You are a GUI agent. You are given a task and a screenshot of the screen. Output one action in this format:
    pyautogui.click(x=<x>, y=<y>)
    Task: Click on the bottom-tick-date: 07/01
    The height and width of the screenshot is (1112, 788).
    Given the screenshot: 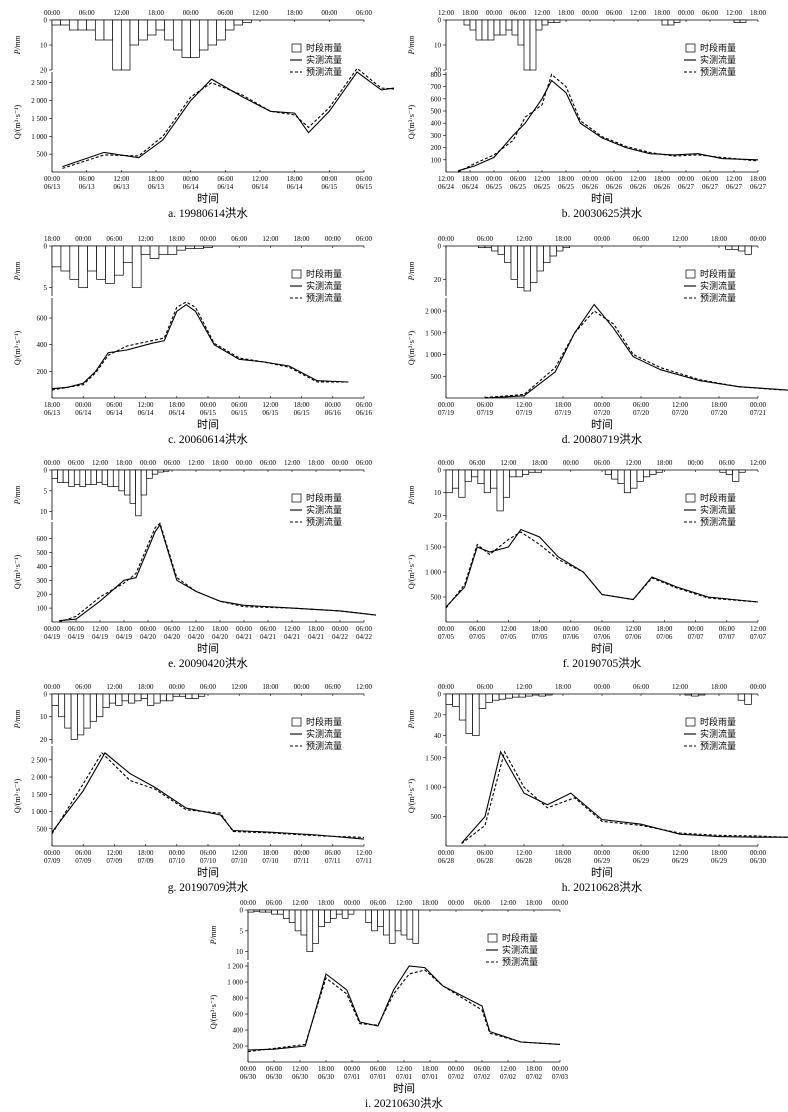 What is the action you would take?
    pyautogui.click(x=378, y=1077)
    